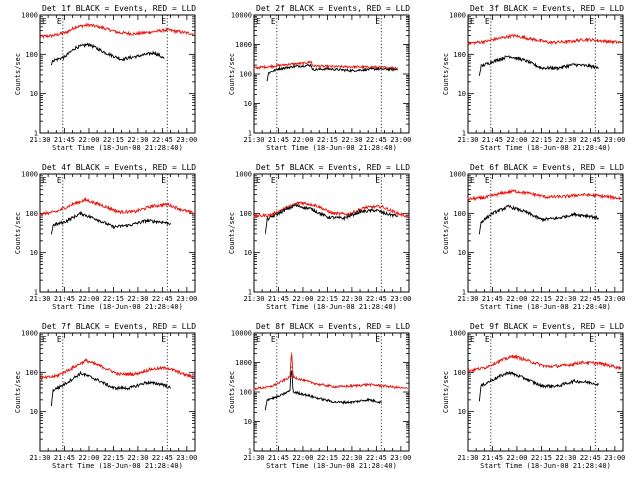  What do you see at coordinates (119, 167) in the screenshot?
I see `panel-title: Det 4f BLACK = Events, RED = LLD` at bounding box center [119, 167].